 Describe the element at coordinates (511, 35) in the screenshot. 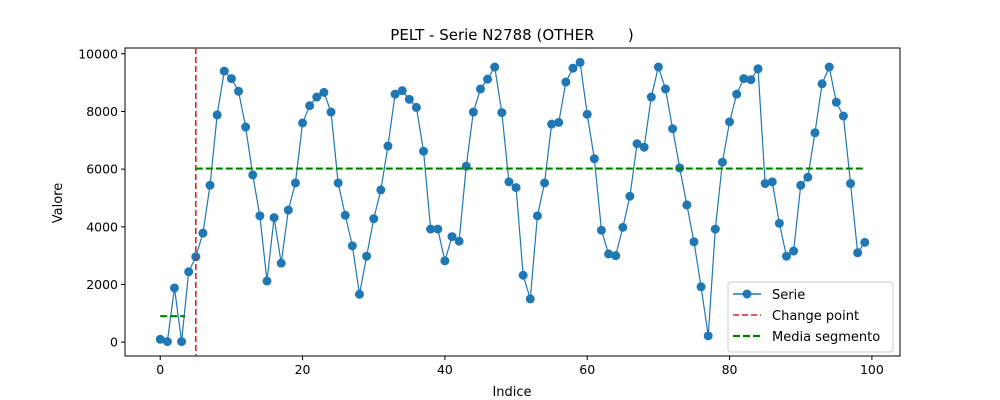

I see `chart-title: PELT - Serie N2788 (OTHER )` at that location.